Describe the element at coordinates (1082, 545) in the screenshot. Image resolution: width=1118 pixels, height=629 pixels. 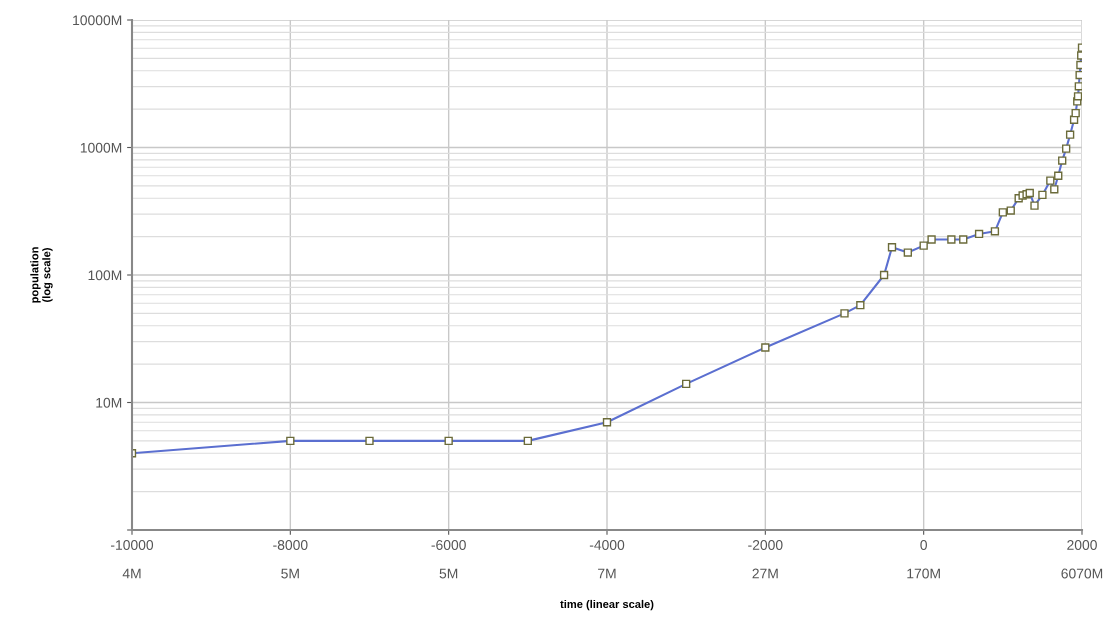
I see `x-tick-label: 2000` at that location.